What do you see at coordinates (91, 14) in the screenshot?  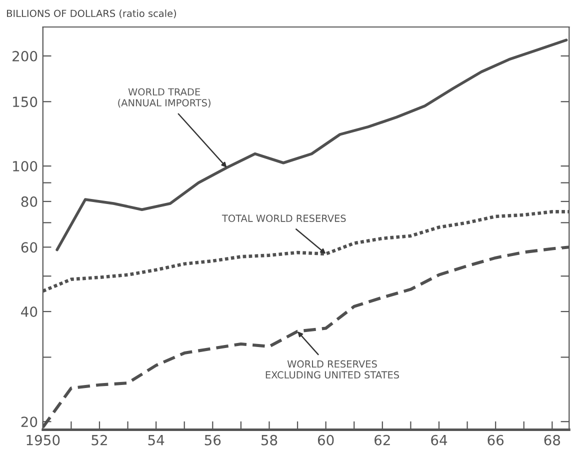 I see `y-axis-title: BILLIONS OF DOLLARS (ratio scale)` at bounding box center [91, 14].